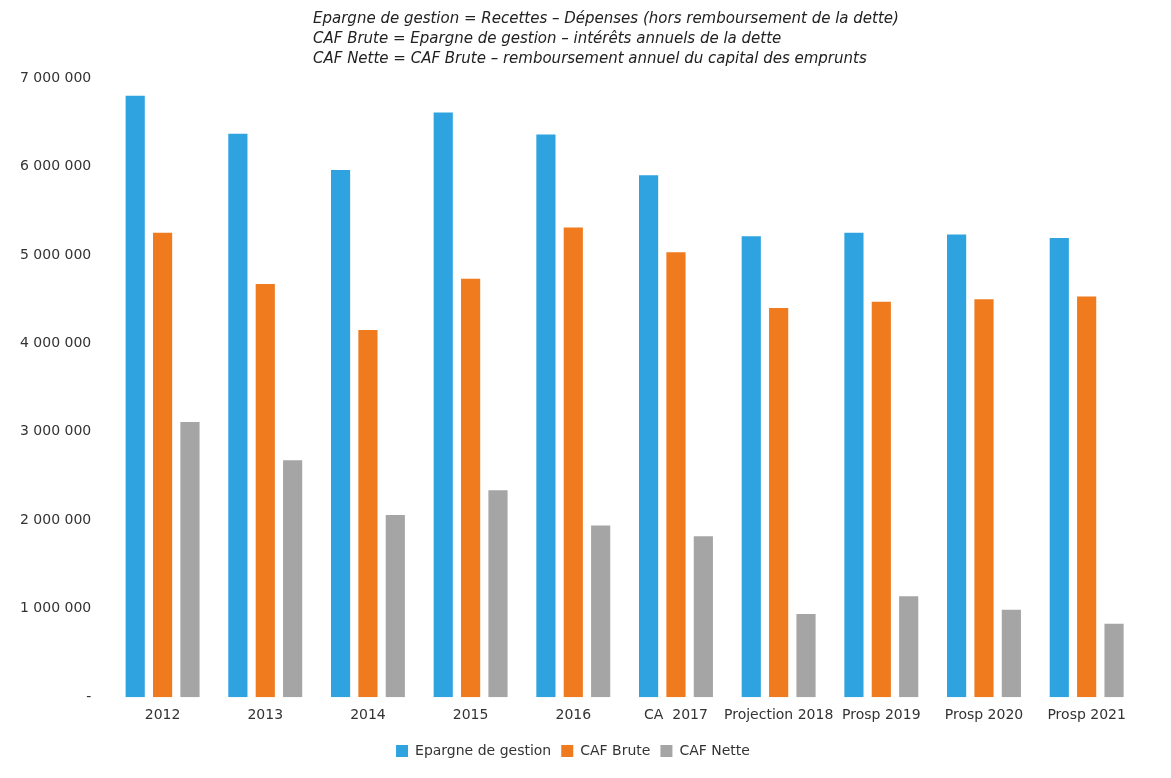 This screenshot has width=1171, height=778. What do you see at coordinates (881, 714) in the screenshot?
I see `x-tick-label: Prosp 2019` at bounding box center [881, 714].